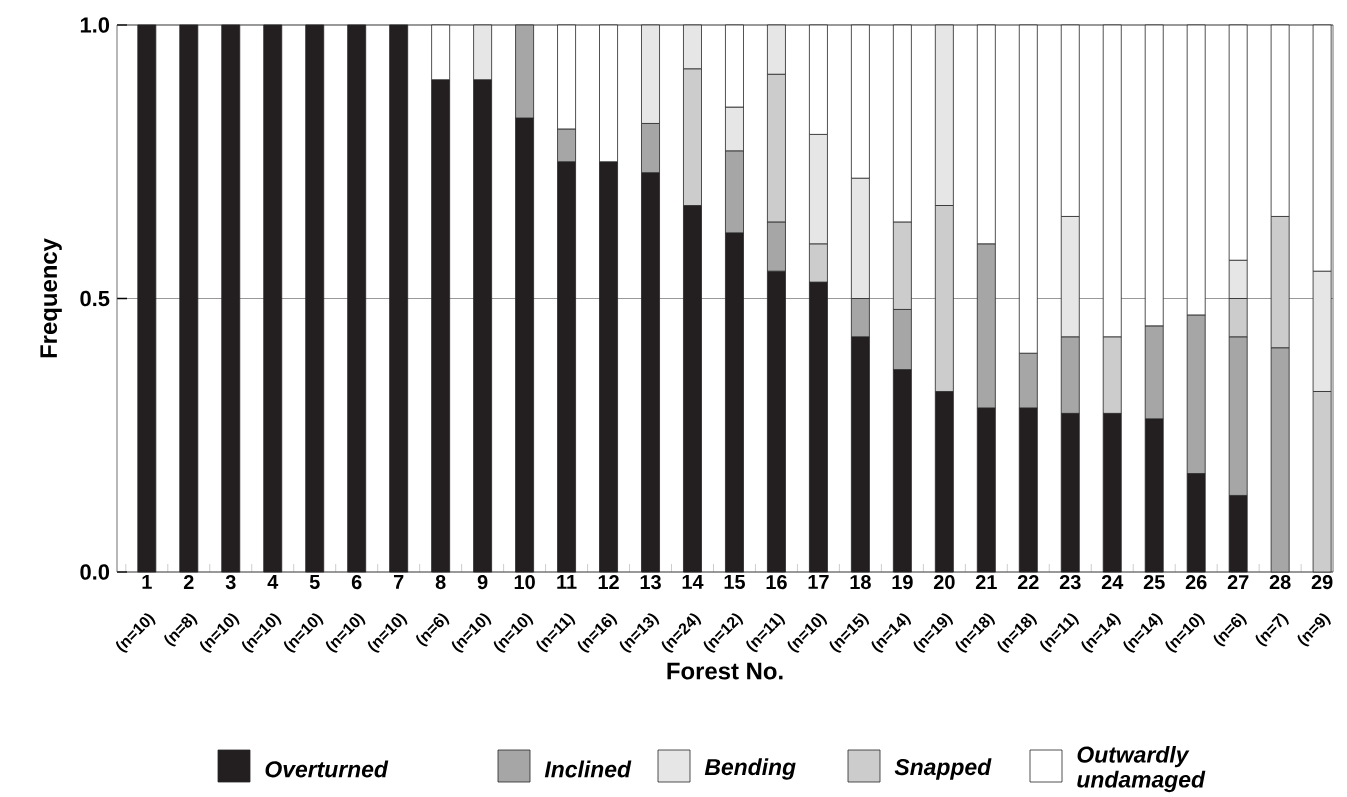 This screenshot has height=797, width=1347. Describe the element at coordinates (725, 671) in the screenshot. I see `x-axis-title: Forest No.` at that location.